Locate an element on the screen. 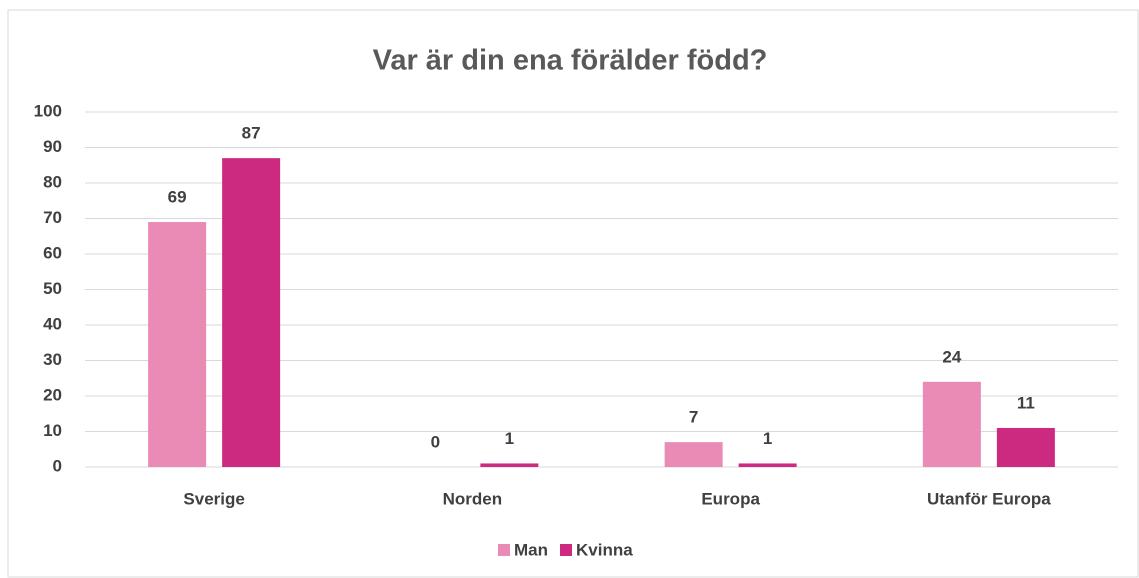  y-tick-label: 100 is located at coordinates (48, 110).